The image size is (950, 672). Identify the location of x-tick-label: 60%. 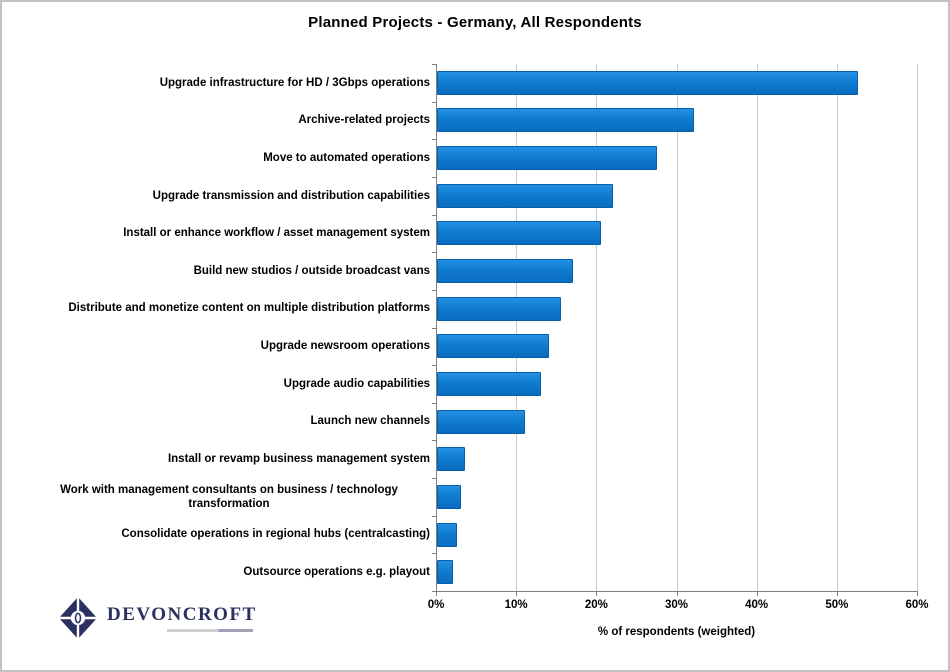
(917, 605).